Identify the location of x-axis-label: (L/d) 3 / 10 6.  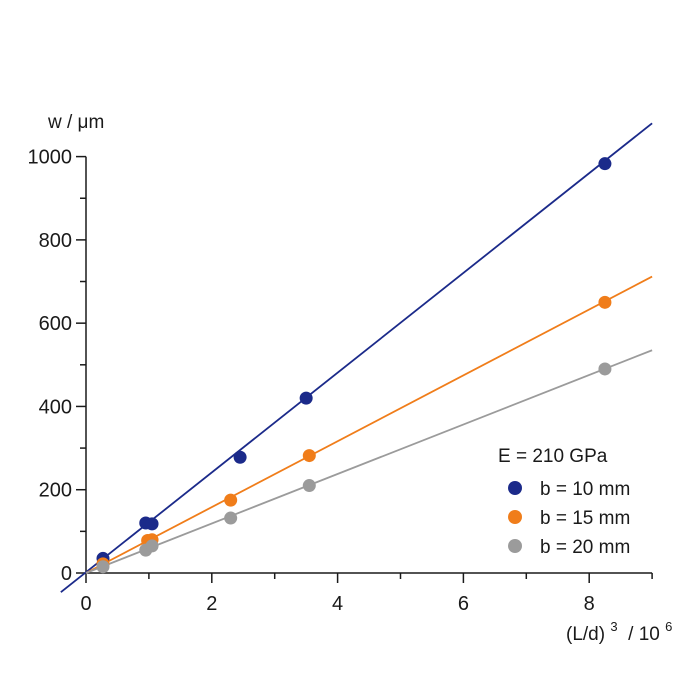
(619, 630).